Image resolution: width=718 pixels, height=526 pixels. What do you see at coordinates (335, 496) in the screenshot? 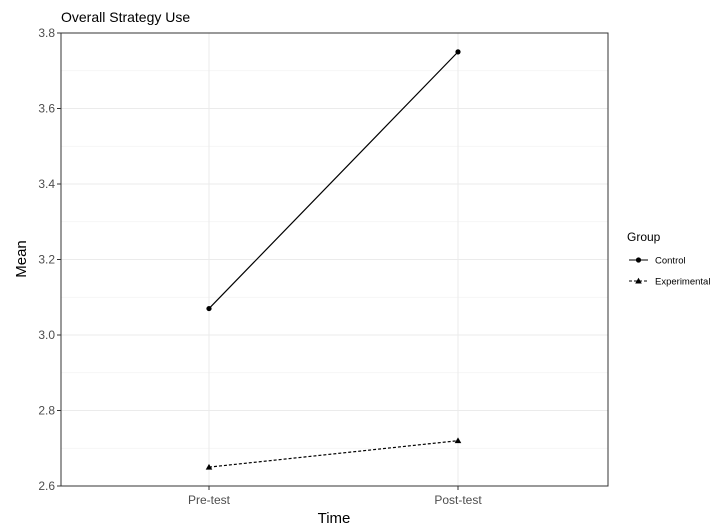
I see `x-axis: Pre-test Post-test` at bounding box center [335, 496].